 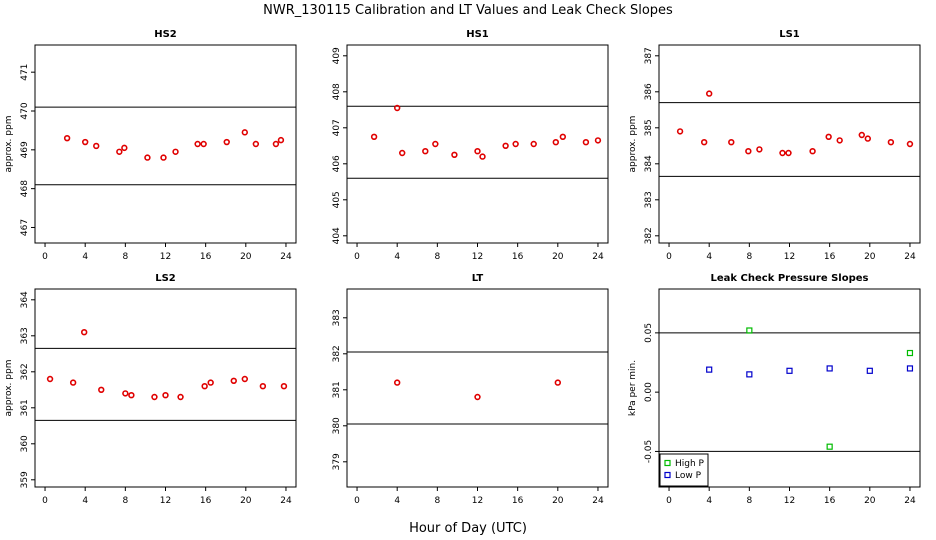 What do you see at coordinates (25, 299) in the screenshot?
I see `y-tick-label: 364` at bounding box center [25, 299].